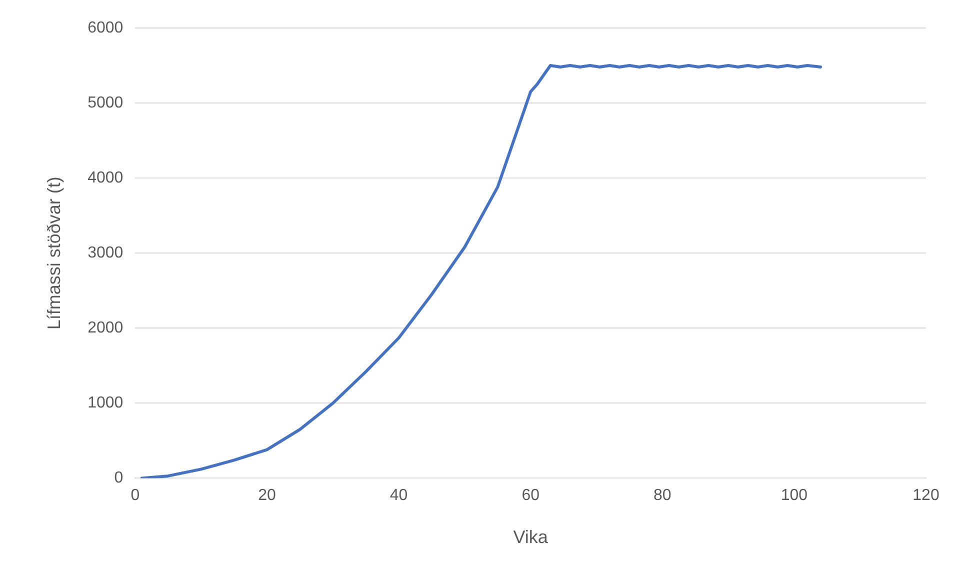 This screenshot has width=956, height=581. I want to click on x-tick-label: 0, so click(135, 495).